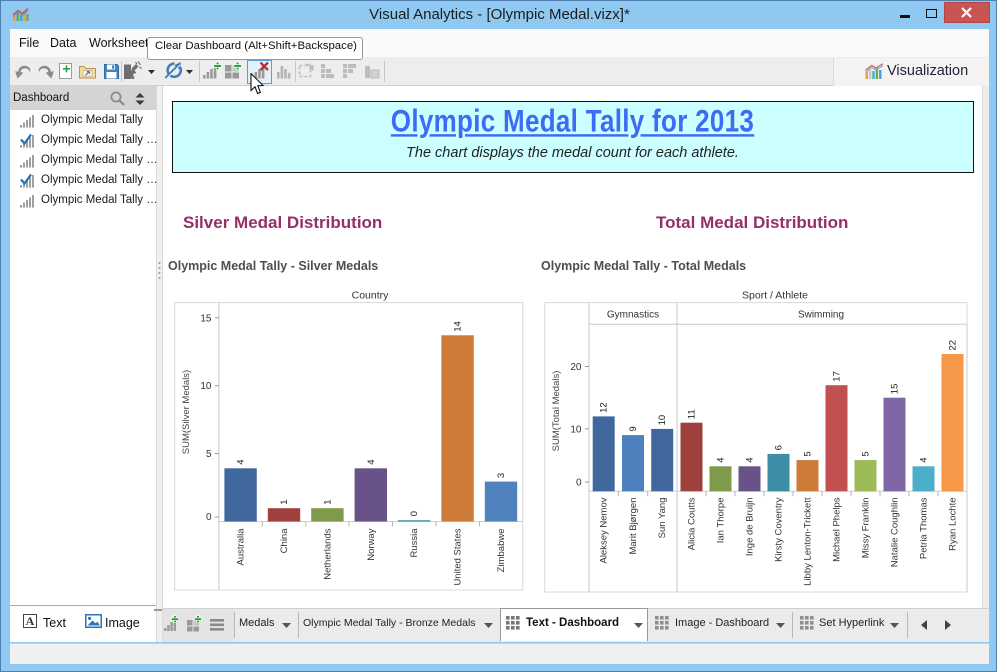 This screenshot has width=997, height=672. What do you see at coordinates (556, 411) in the screenshot?
I see `svg-text: SUM(Total Medals)` at bounding box center [556, 411].